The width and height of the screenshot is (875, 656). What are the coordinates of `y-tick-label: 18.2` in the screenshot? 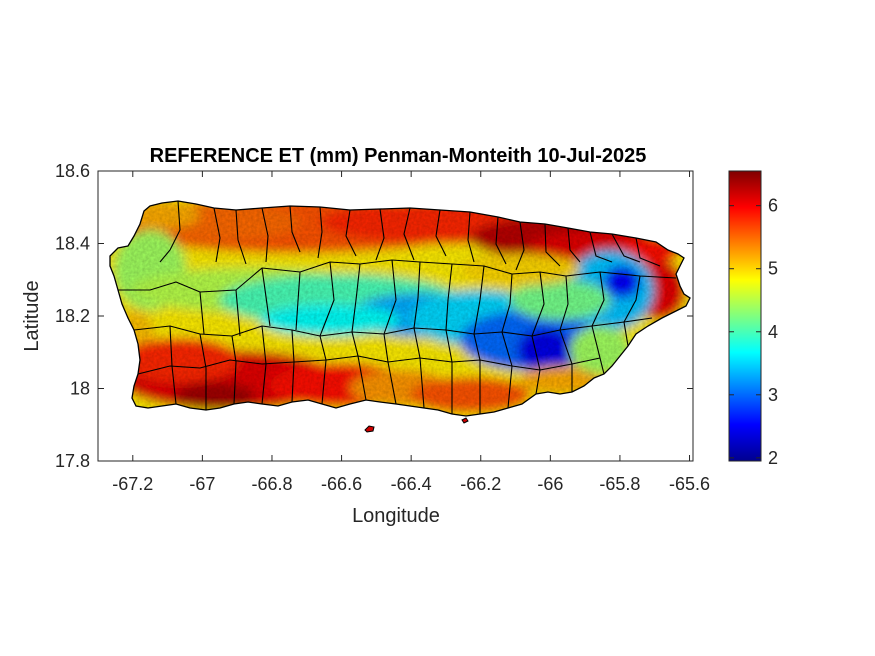 It's located at (72, 316).